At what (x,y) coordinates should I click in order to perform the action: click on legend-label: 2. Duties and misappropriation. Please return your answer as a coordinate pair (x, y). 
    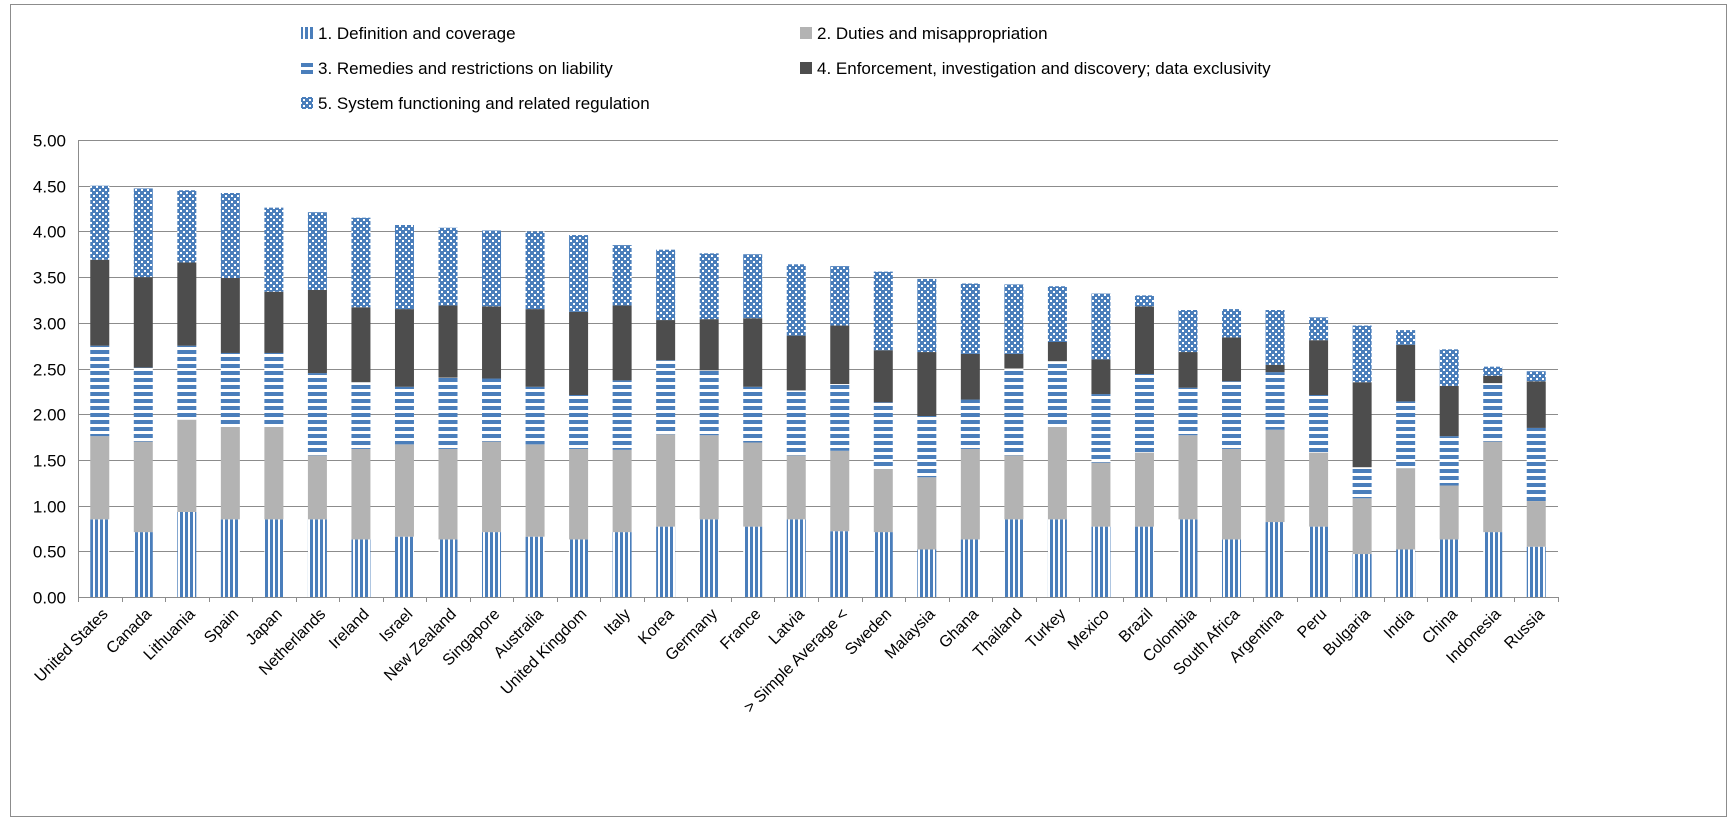
    Looking at the image, I should click on (932, 33).